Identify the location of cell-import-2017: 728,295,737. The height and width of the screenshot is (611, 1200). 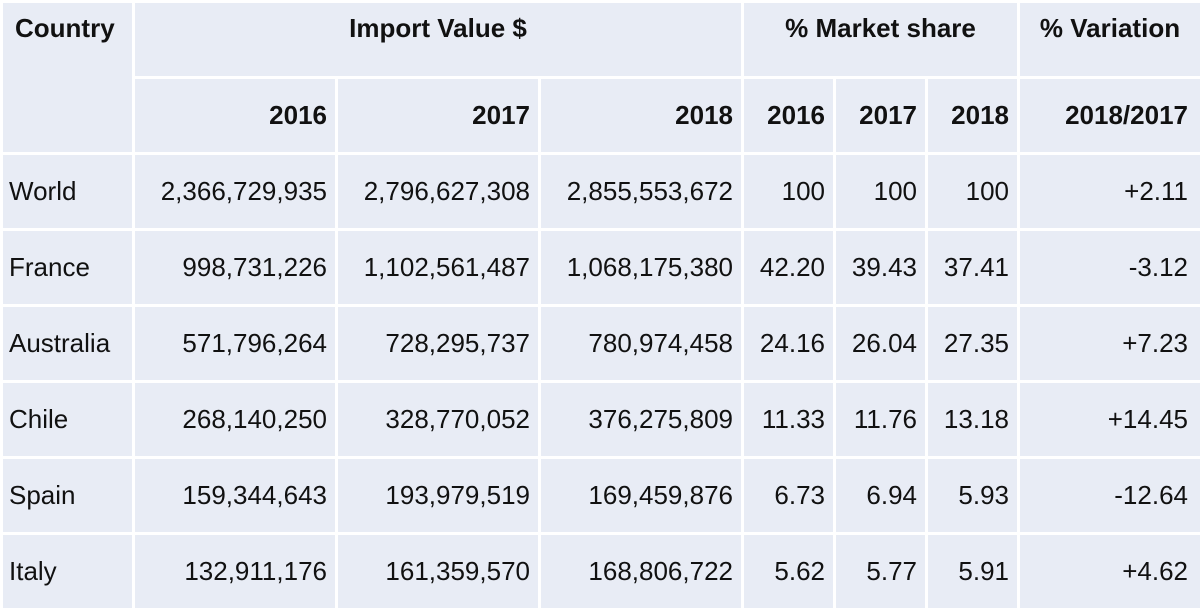
(438, 344).